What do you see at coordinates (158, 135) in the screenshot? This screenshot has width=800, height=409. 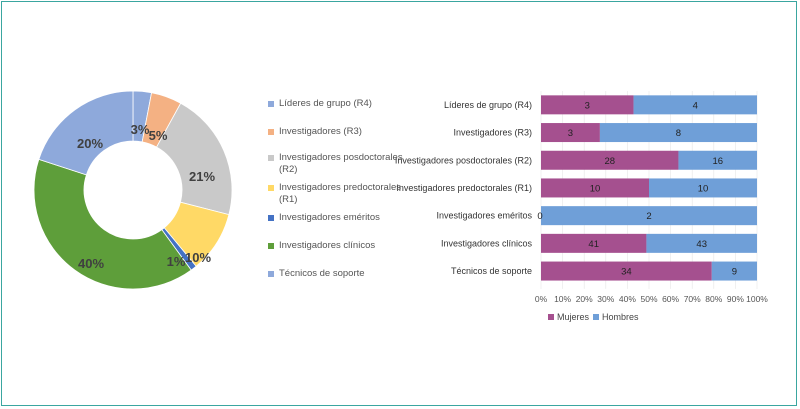 I see `donut-data-label: 5%` at bounding box center [158, 135].